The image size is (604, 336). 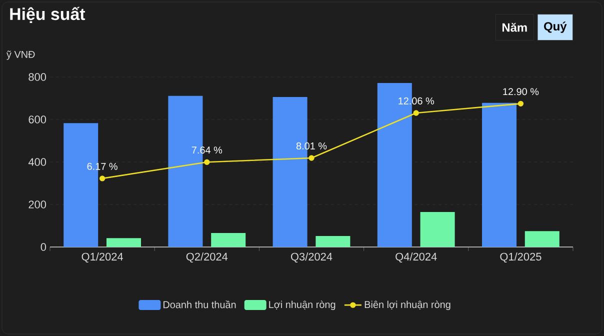 I want to click on y-tick-label: 600, so click(x=37, y=120).